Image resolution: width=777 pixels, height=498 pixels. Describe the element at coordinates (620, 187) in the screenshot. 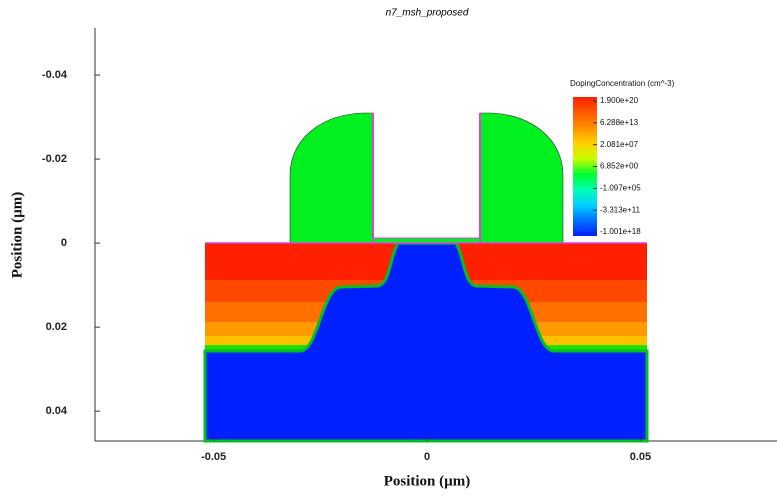

I see `colorbar-label: -1.097e+05` at that location.